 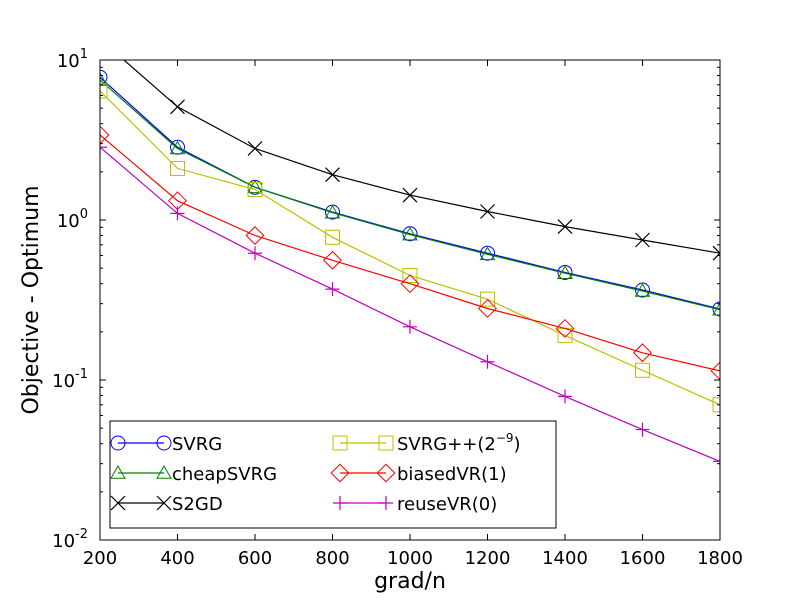 I want to click on legend-item: S2GD, so click(x=166, y=504).